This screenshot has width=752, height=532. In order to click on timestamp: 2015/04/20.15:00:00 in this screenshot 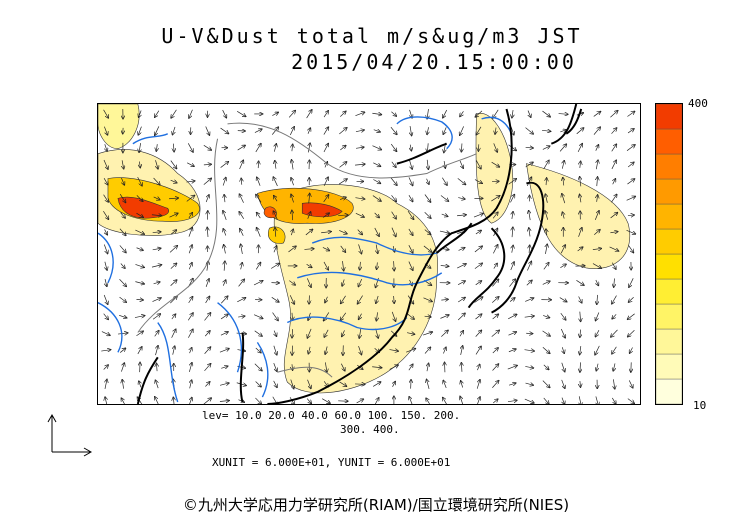, I will do `click(434, 62)`.